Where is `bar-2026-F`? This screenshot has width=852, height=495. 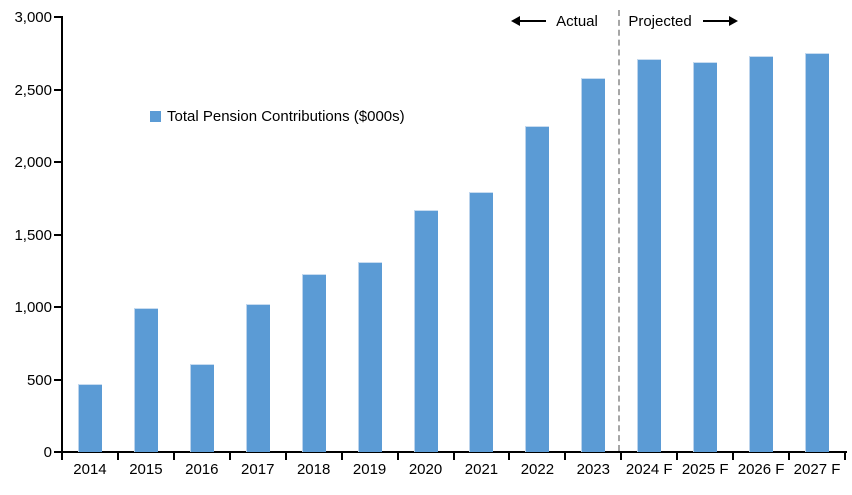 bar-2026-F is located at coordinates (761, 254).